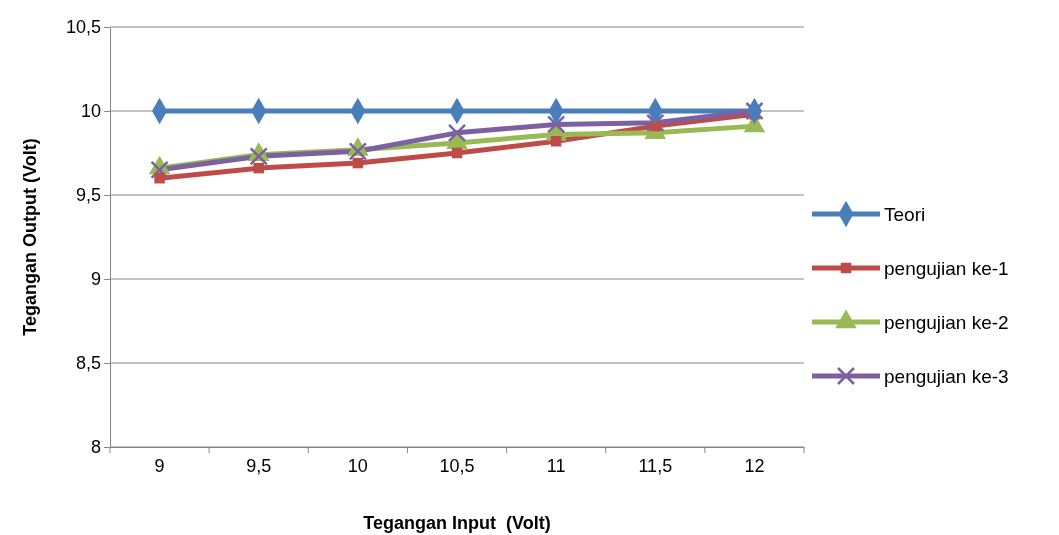 This screenshot has width=1059, height=535. What do you see at coordinates (30, 237) in the screenshot?
I see `y-axis-title: Tegangan Output (Volt)` at bounding box center [30, 237].